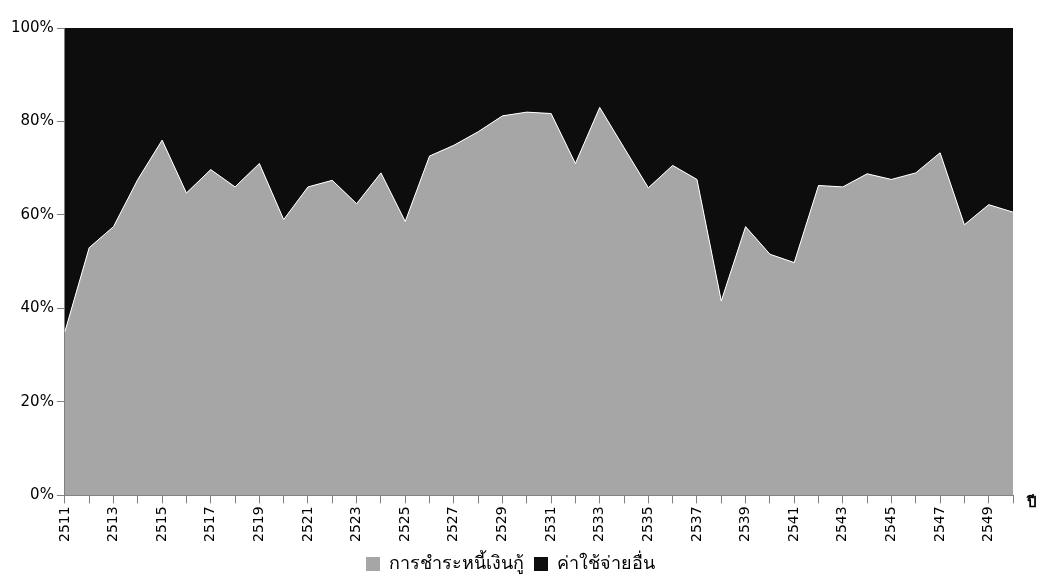 This screenshot has height=583, width=1061. Describe the element at coordinates (452, 524) in the screenshot. I see `x-tick-label: 2527` at that location.